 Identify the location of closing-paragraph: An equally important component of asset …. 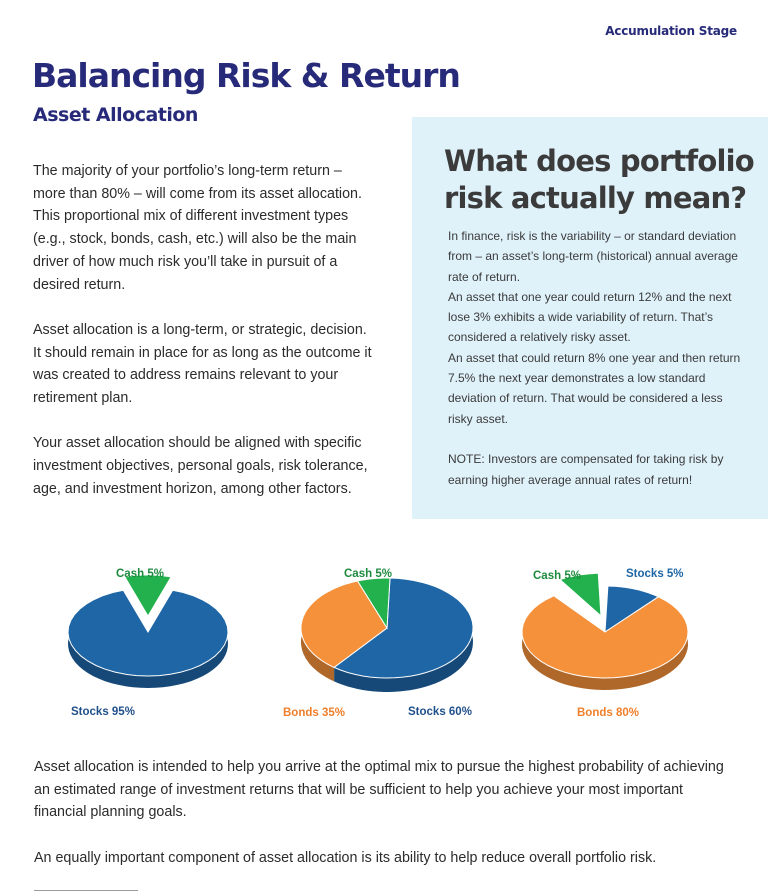
(345, 857).